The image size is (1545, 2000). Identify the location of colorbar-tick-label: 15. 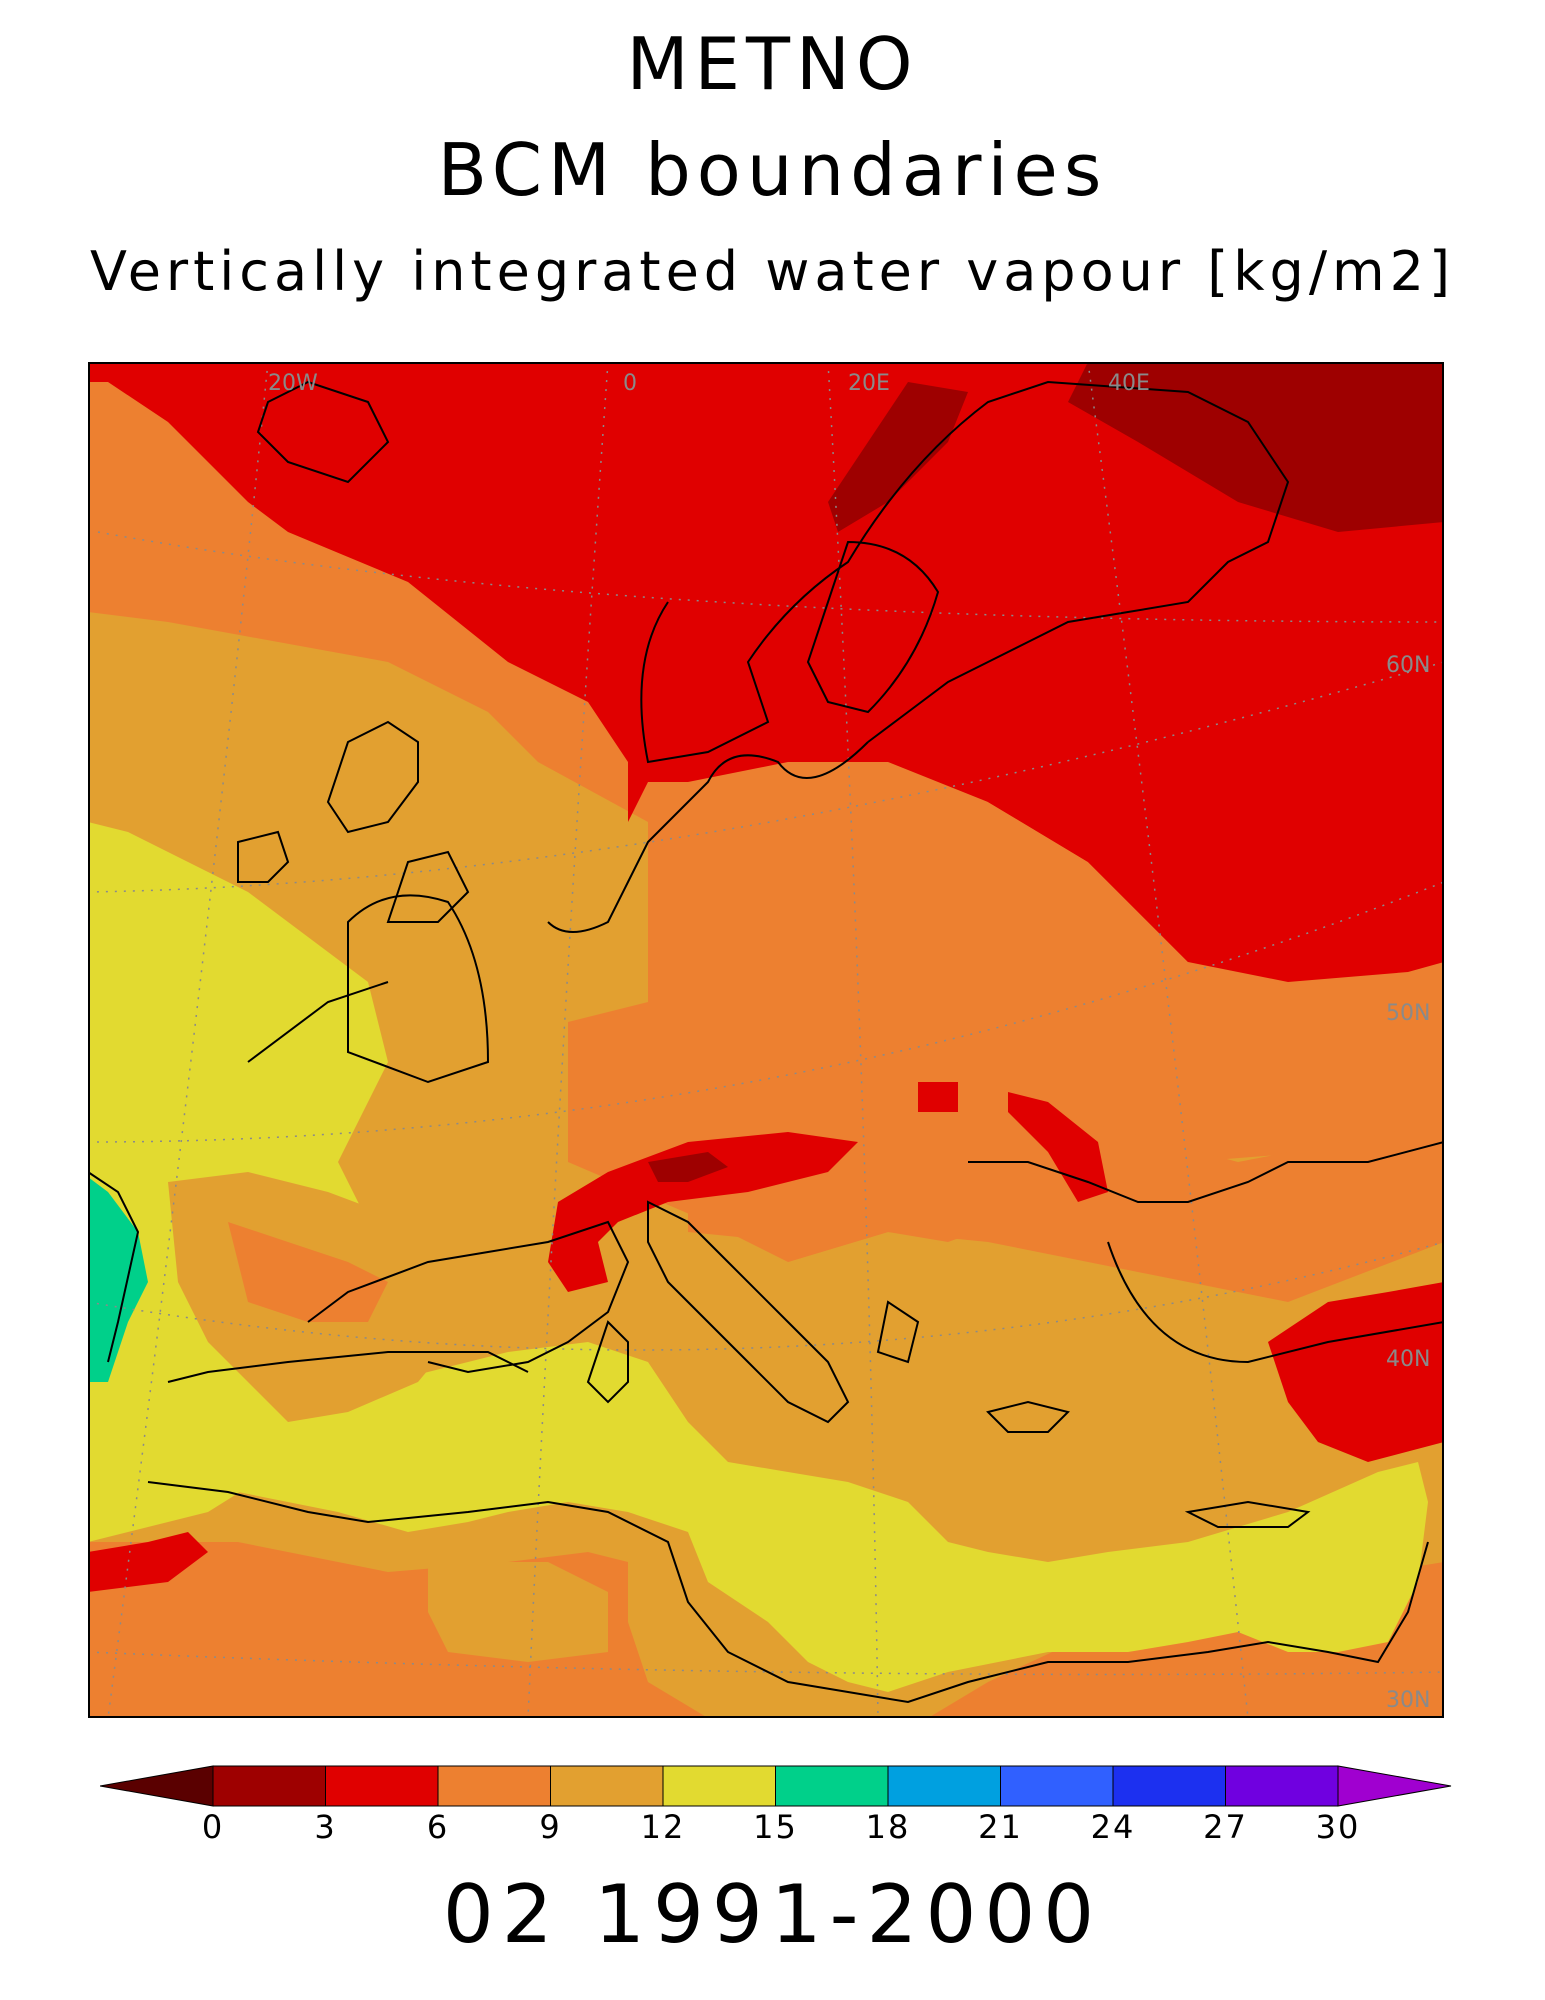
(775, 1824).